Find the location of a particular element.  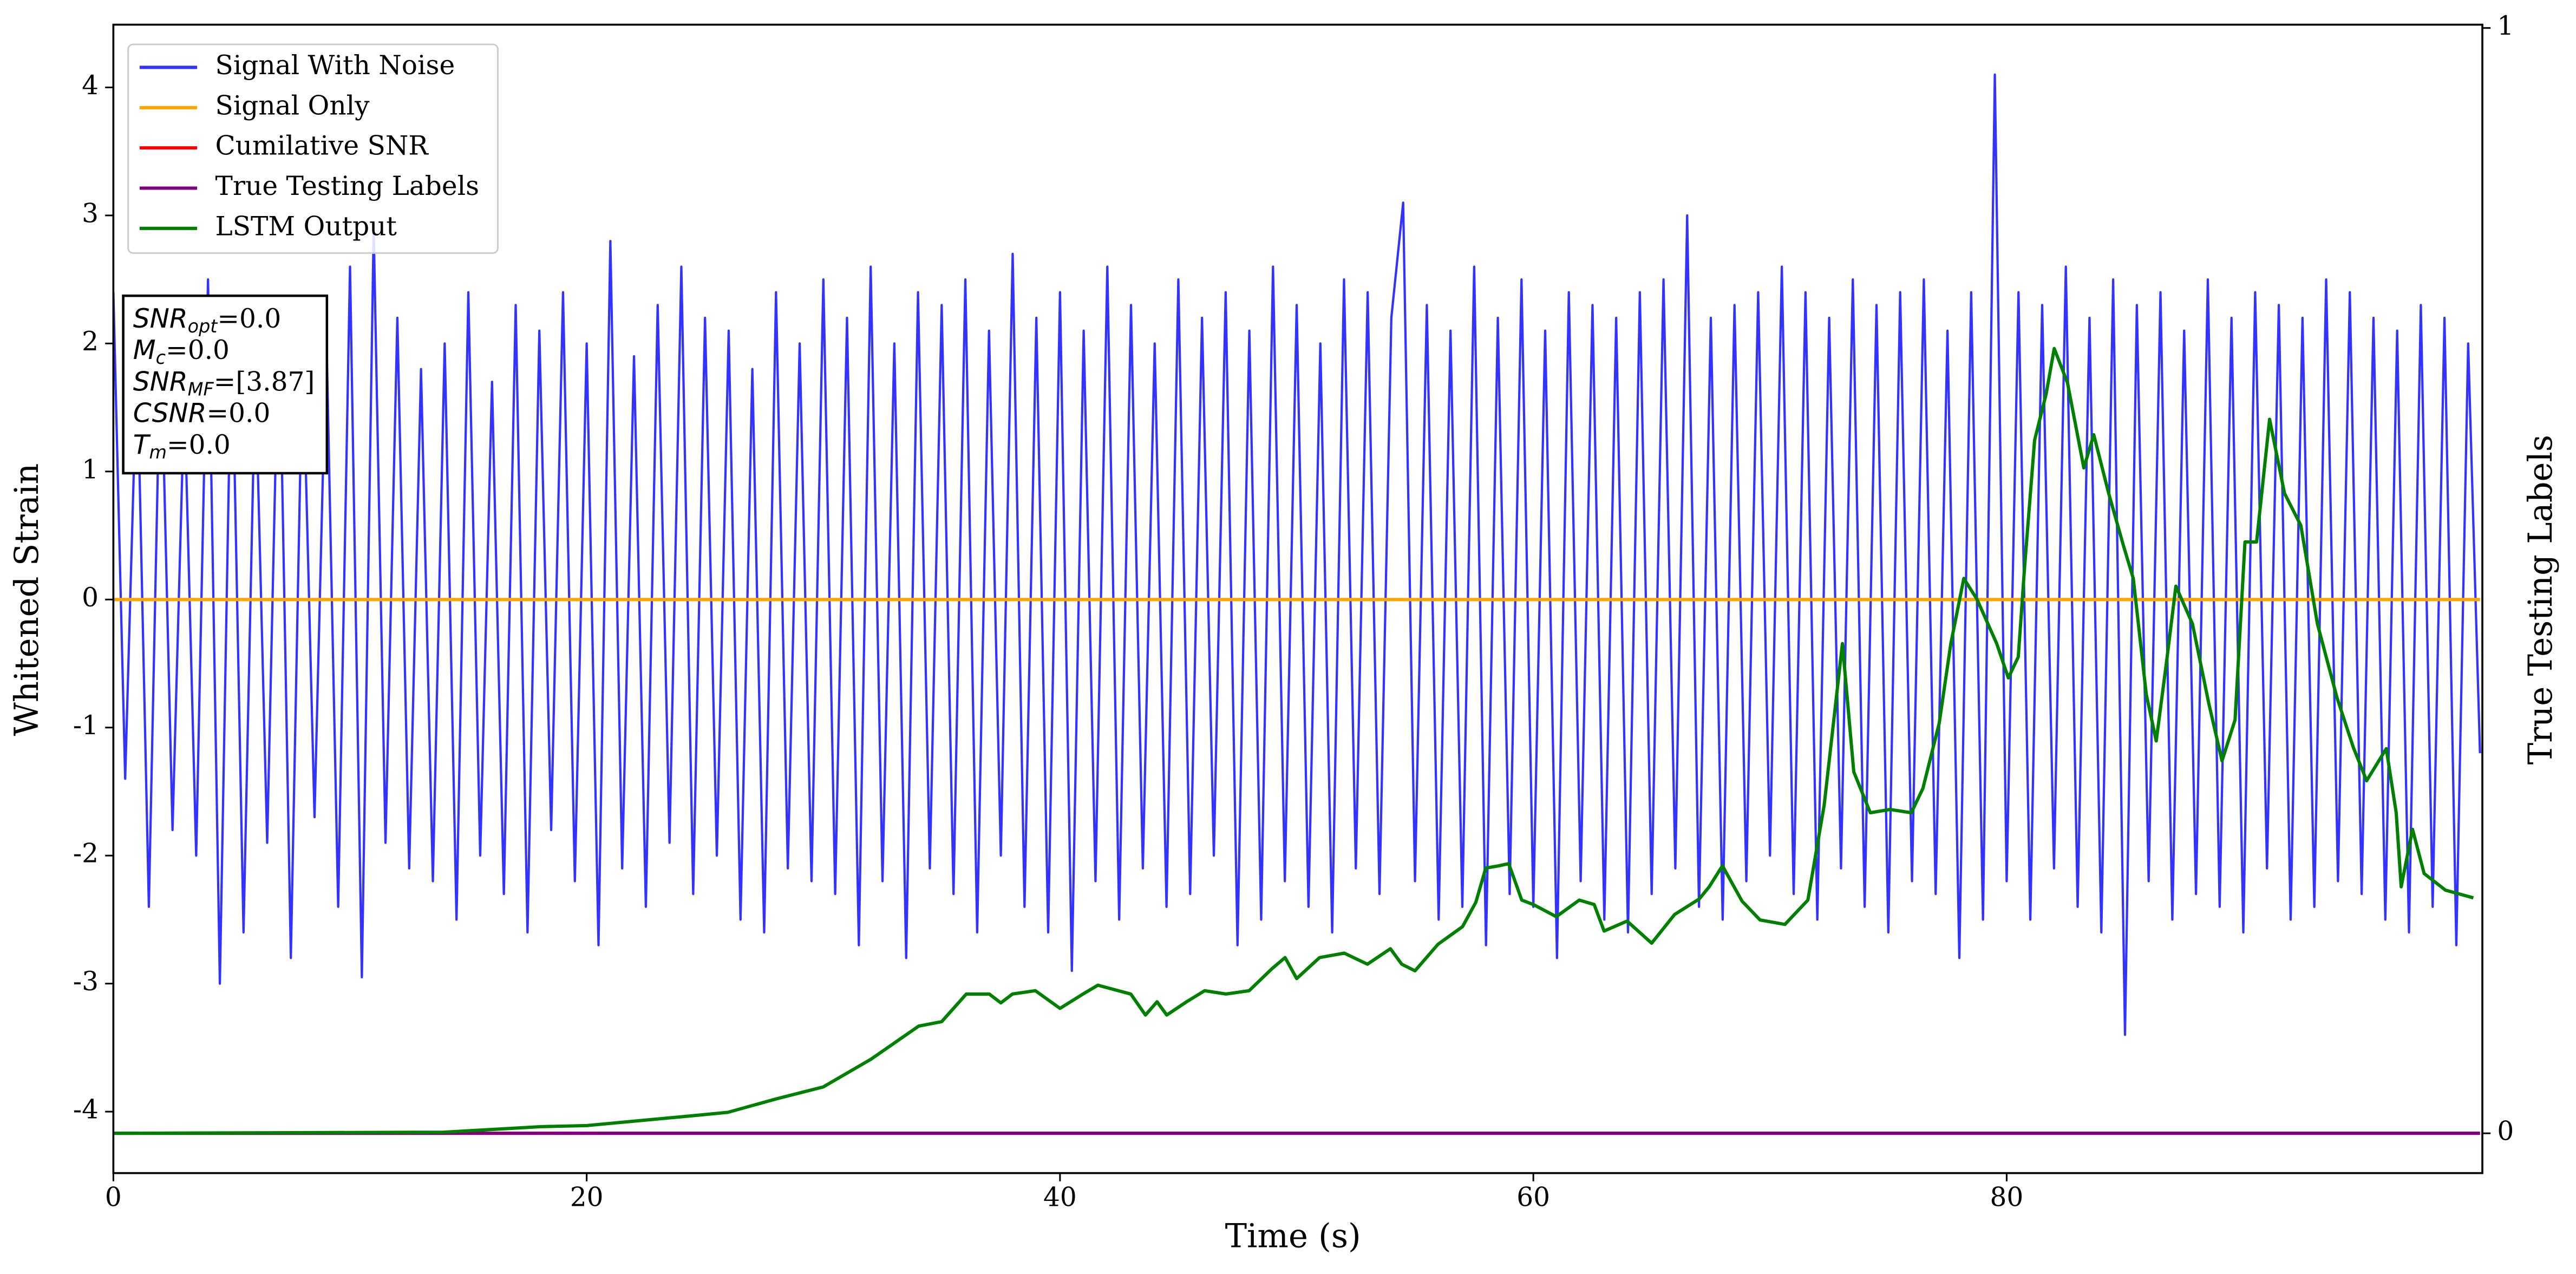

y-tick-label: -2 is located at coordinates (86, 854).